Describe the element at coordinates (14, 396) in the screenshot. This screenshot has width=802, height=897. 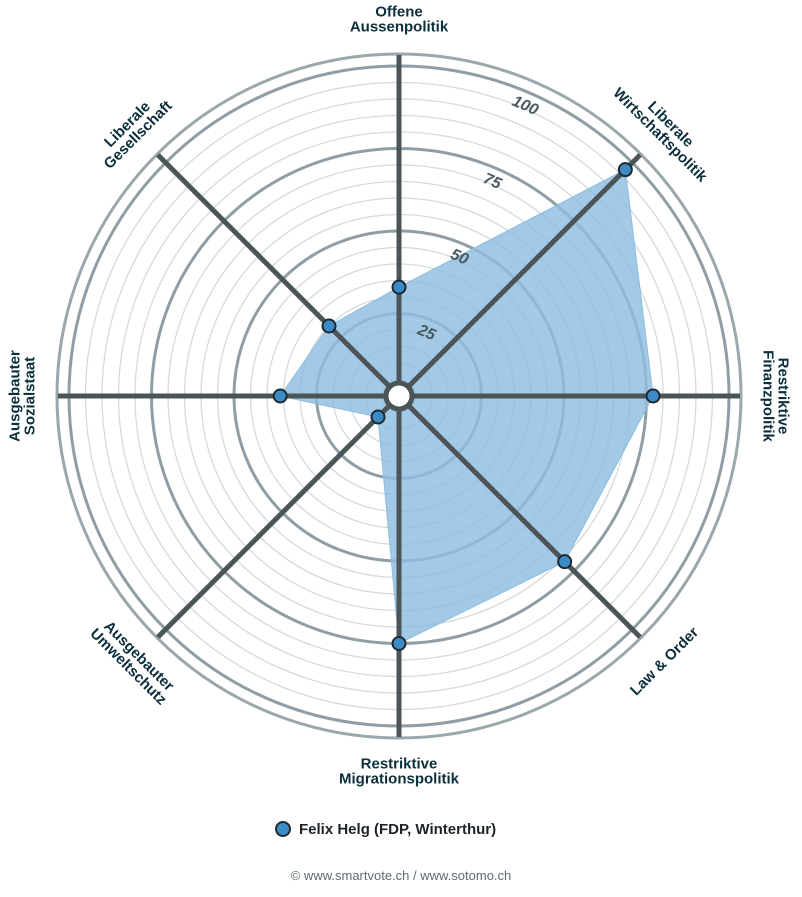
I see `axis-label-line: Ausgebauter` at that location.